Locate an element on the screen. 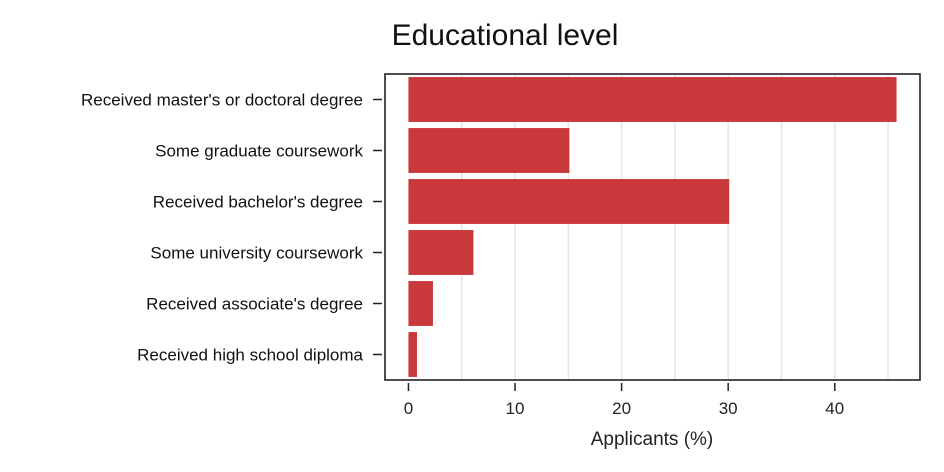 The image size is (944, 472). x-axis: 0 10 20 30 40 is located at coordinates (624, 400).